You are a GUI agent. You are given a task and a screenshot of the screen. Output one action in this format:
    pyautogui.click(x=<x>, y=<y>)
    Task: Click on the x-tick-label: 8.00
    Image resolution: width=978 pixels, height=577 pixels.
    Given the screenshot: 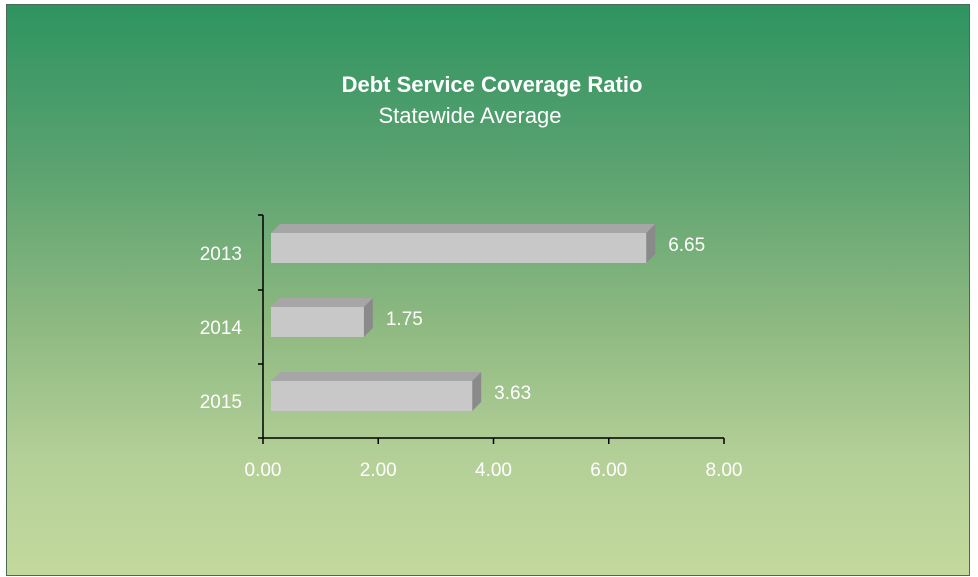 What is the action you would take?
    pyautogui.click(x=724, y=470)
    